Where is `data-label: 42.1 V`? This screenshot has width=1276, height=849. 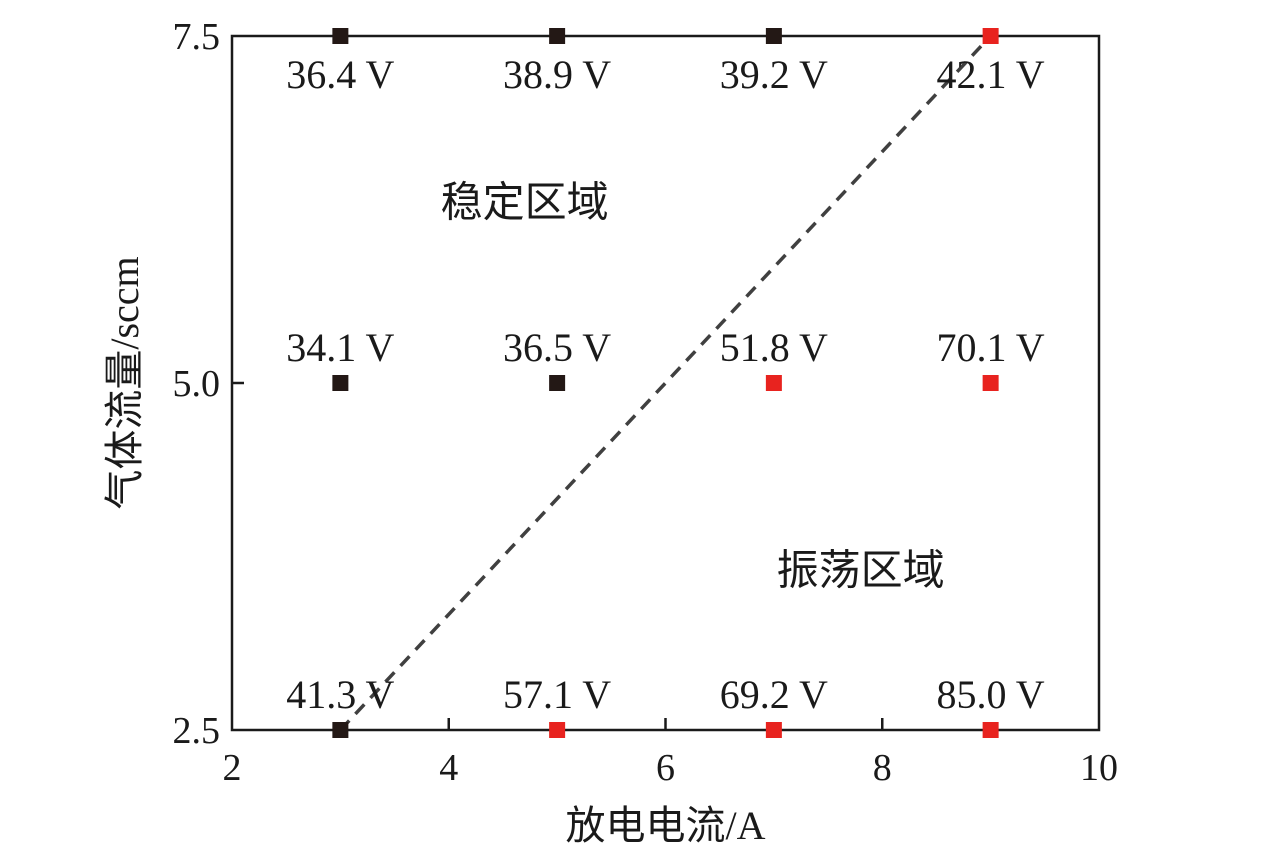 data-label: 42.1 V is located at coordinates (991, 74).